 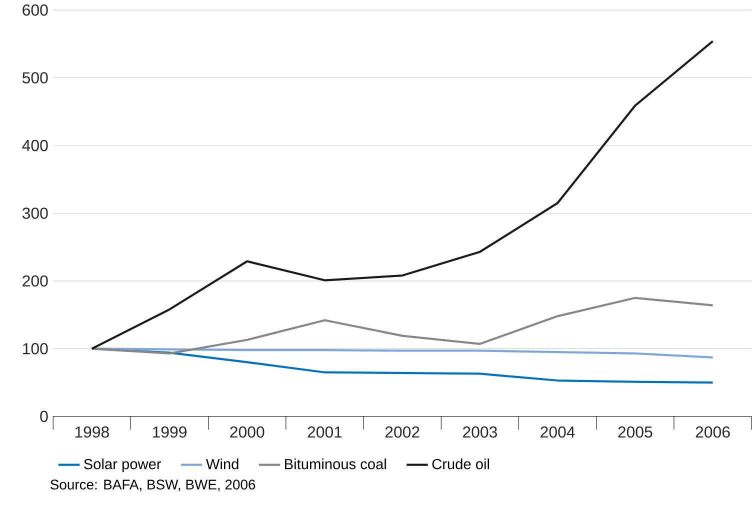 I want to click on x-tick-label: 2001, so click(x=325, y=432).